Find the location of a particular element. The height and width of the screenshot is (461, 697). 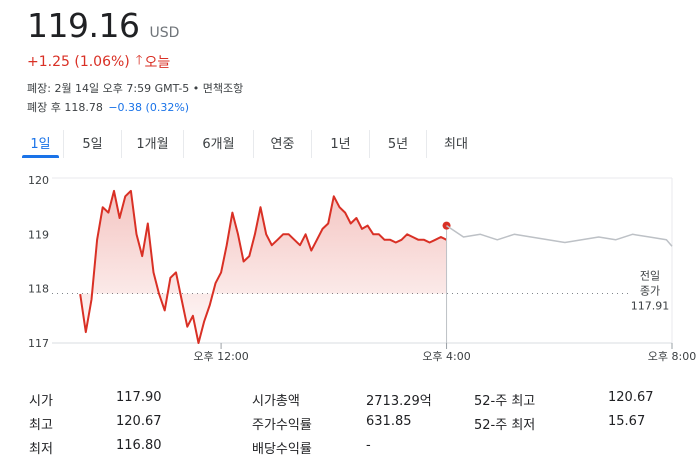

change-period: 오늘 is located at coordinates (157, 63).